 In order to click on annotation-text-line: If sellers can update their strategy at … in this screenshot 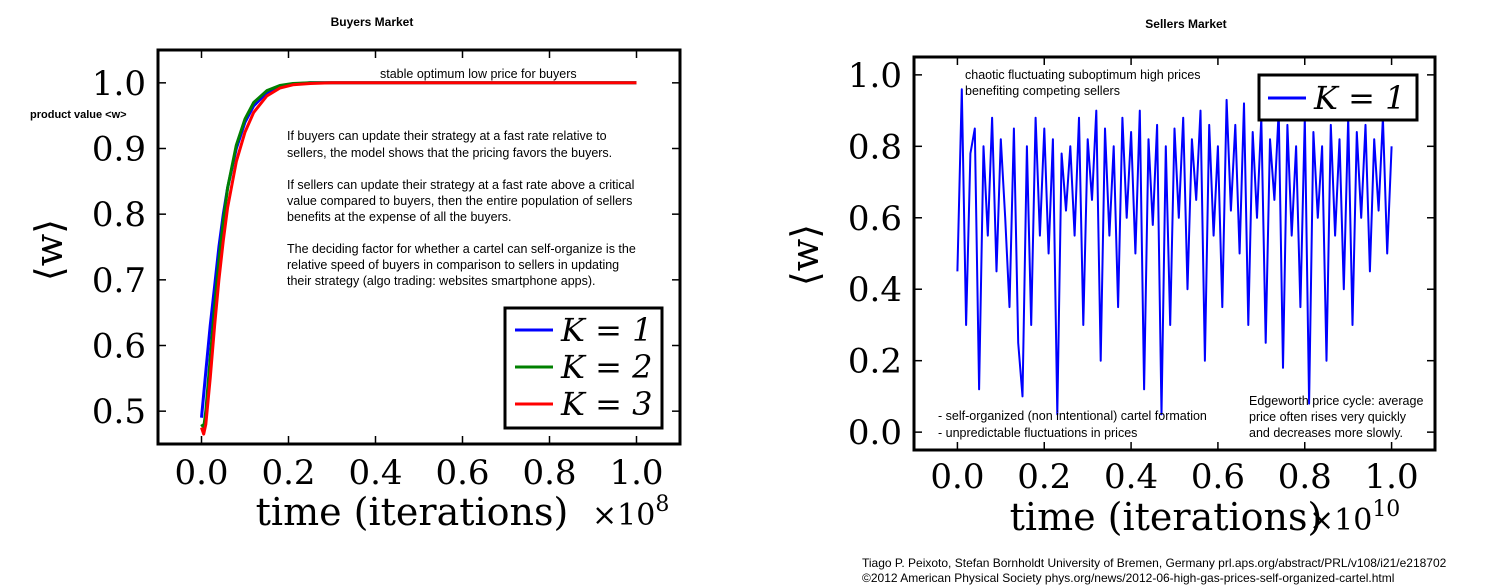, I will do `click(460, 185)`.